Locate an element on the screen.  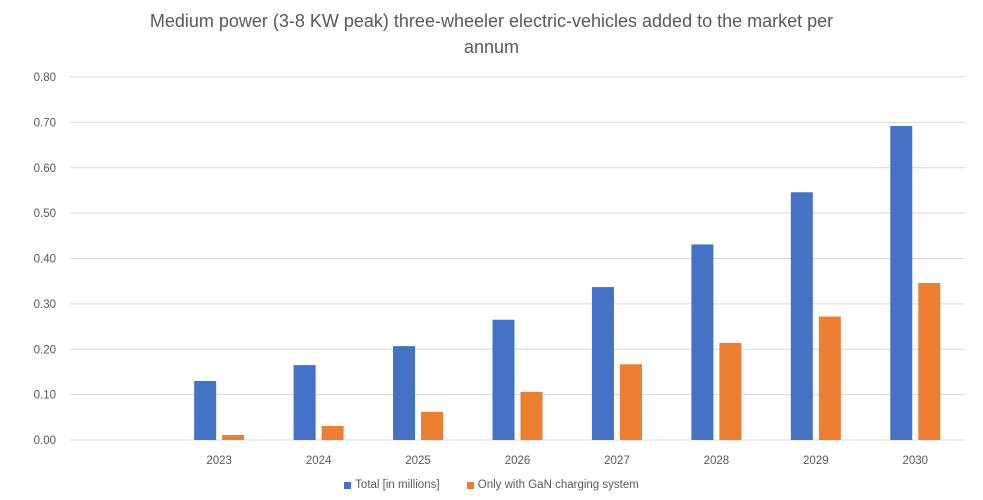
y-tick-label: 0.80 is located at coordinates (45, 78).